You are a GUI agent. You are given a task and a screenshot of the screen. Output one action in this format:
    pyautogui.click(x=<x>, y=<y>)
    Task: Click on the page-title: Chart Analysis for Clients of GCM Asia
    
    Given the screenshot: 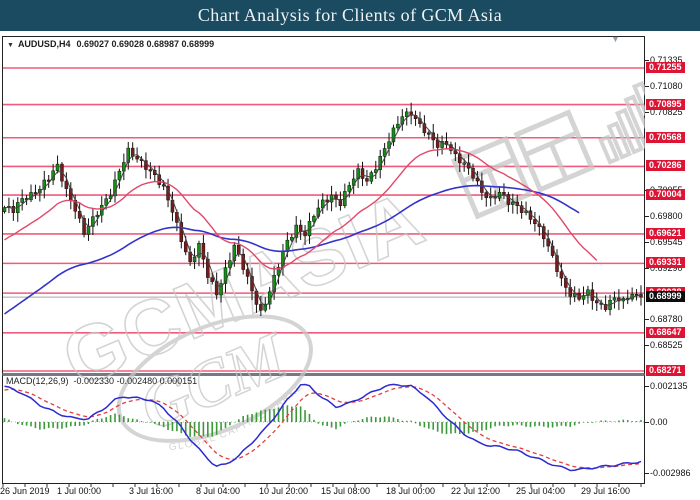 What is the action you would take?
    pyautogui.click(x=350, y=15)
    